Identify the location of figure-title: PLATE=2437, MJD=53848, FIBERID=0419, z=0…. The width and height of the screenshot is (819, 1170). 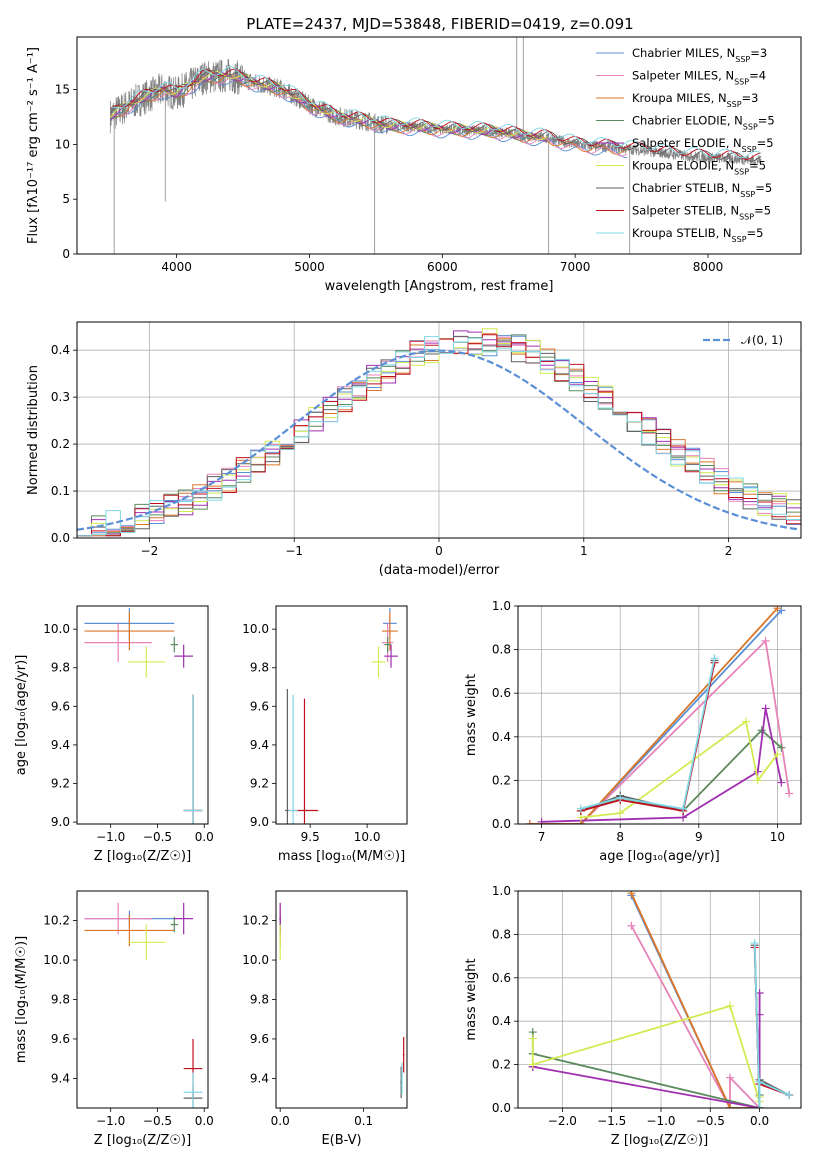
(439, 24).